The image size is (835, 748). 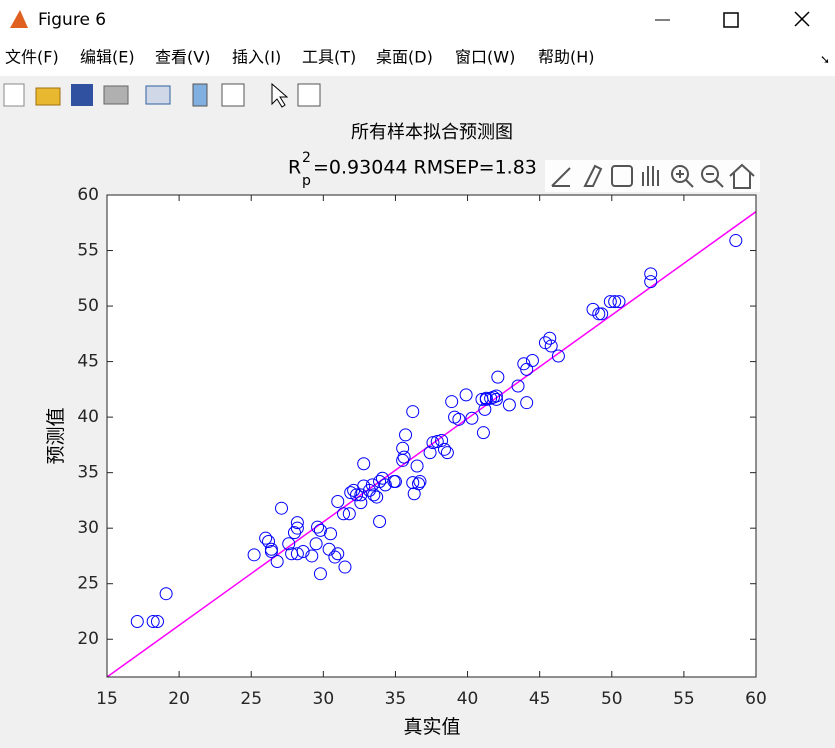 What do you see at coordinates (294, 168) in the screenshot?
I see `subtitle-base: R` at bounding box center [294, 168].